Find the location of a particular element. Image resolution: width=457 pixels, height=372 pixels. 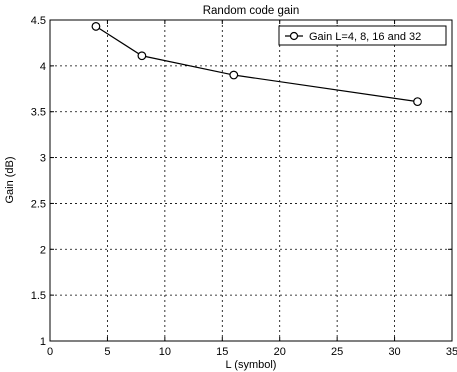

y-tick-label: 3.5 is located at coordinates (38, 113).